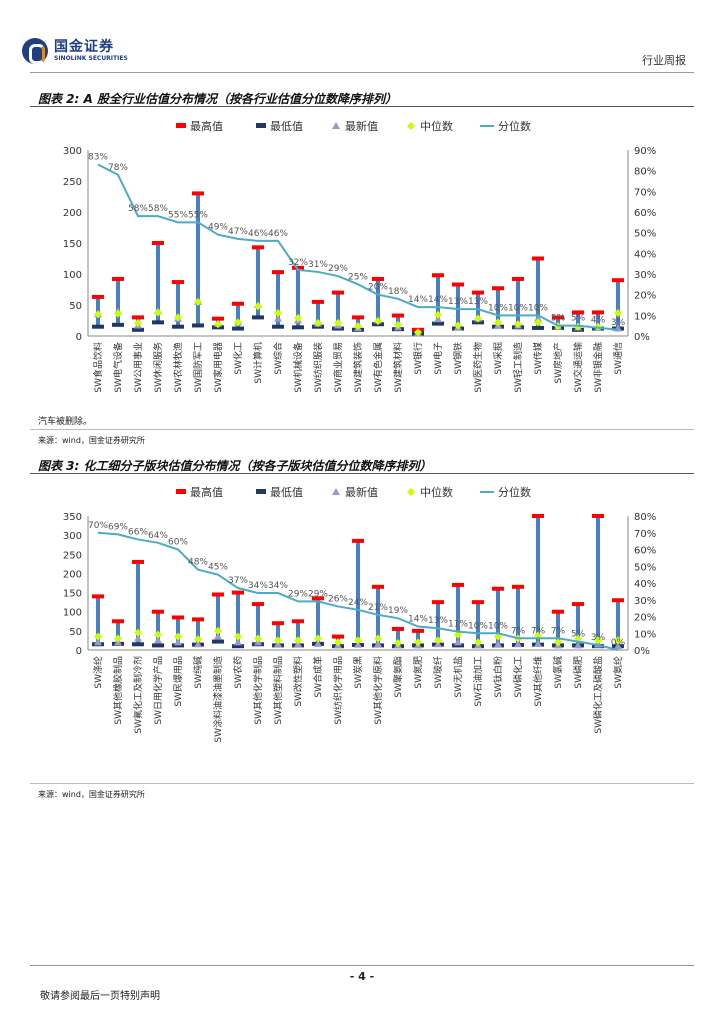 This screenshot has width=724, height=1024. Describe the element at coordinates (72, 574) in the screenshot. I see `y-tick-label: 200` at that location.